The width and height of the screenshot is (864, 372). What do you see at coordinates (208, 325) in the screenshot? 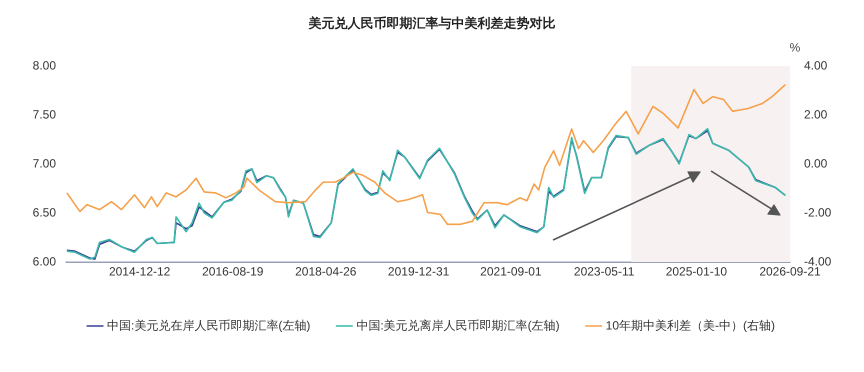
I see `legend-label: 中国:美元兑在岸人民币即期汇率(左轴)` at bounding box center [208, 325].